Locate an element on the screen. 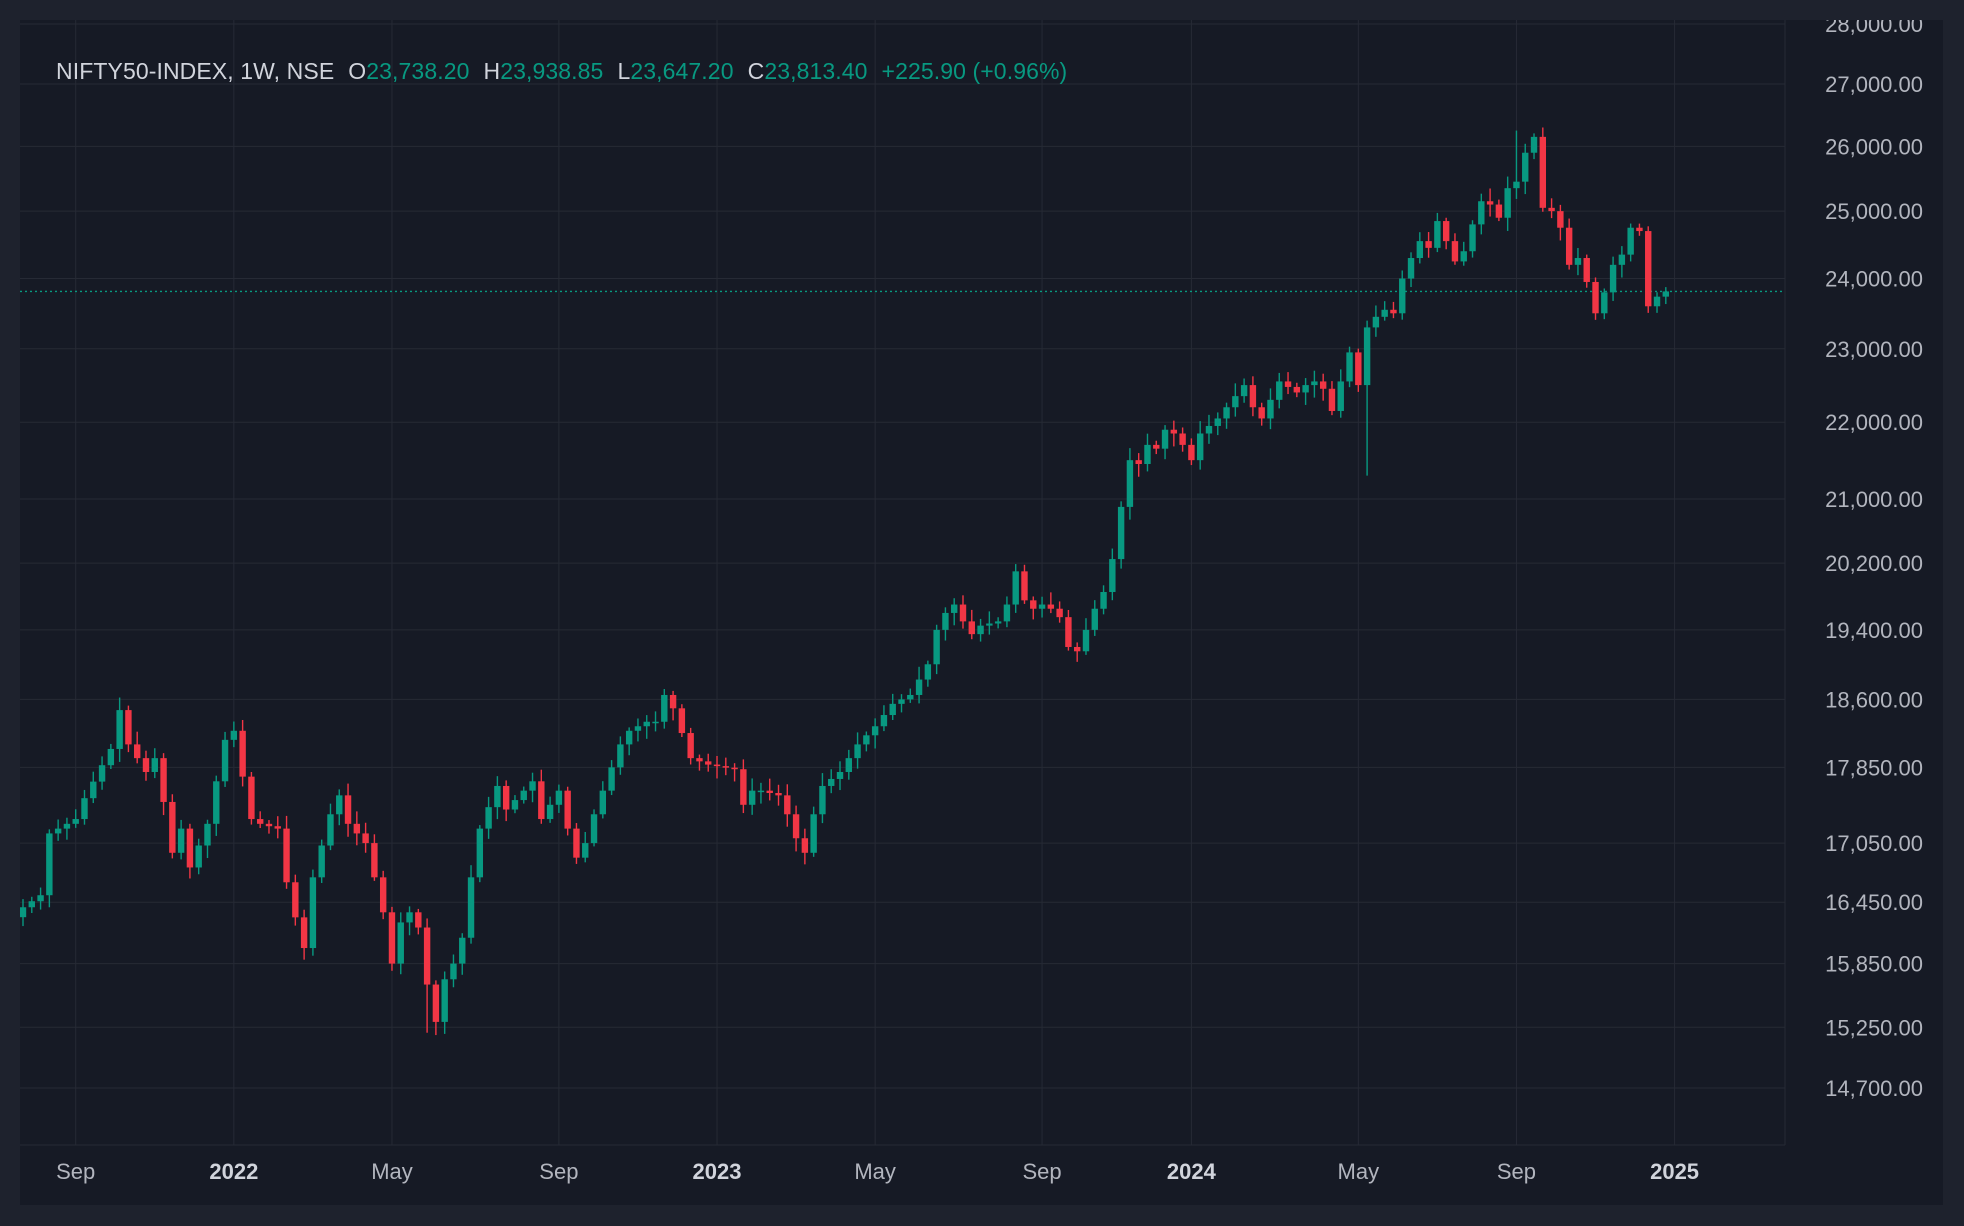 The height and width of the screenshot is (1226, 1964). time-axis: Sep 2022 May Sep 2023 May Sep 2024 May Sep 2025 is located at coordinates (877, 1171).